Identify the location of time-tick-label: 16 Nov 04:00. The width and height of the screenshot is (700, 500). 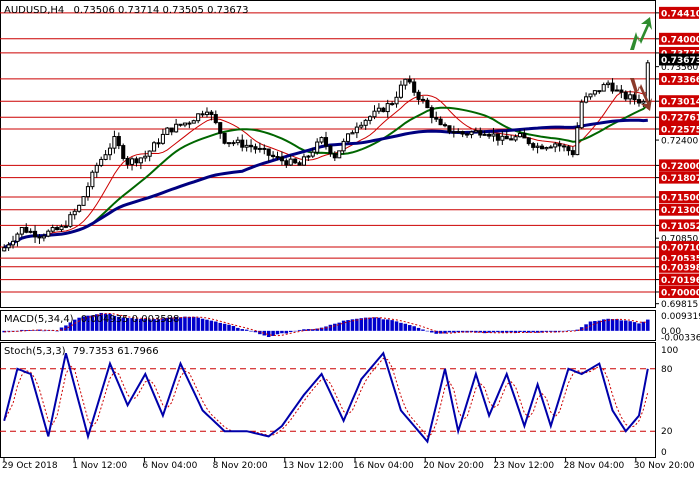
(383, 466).